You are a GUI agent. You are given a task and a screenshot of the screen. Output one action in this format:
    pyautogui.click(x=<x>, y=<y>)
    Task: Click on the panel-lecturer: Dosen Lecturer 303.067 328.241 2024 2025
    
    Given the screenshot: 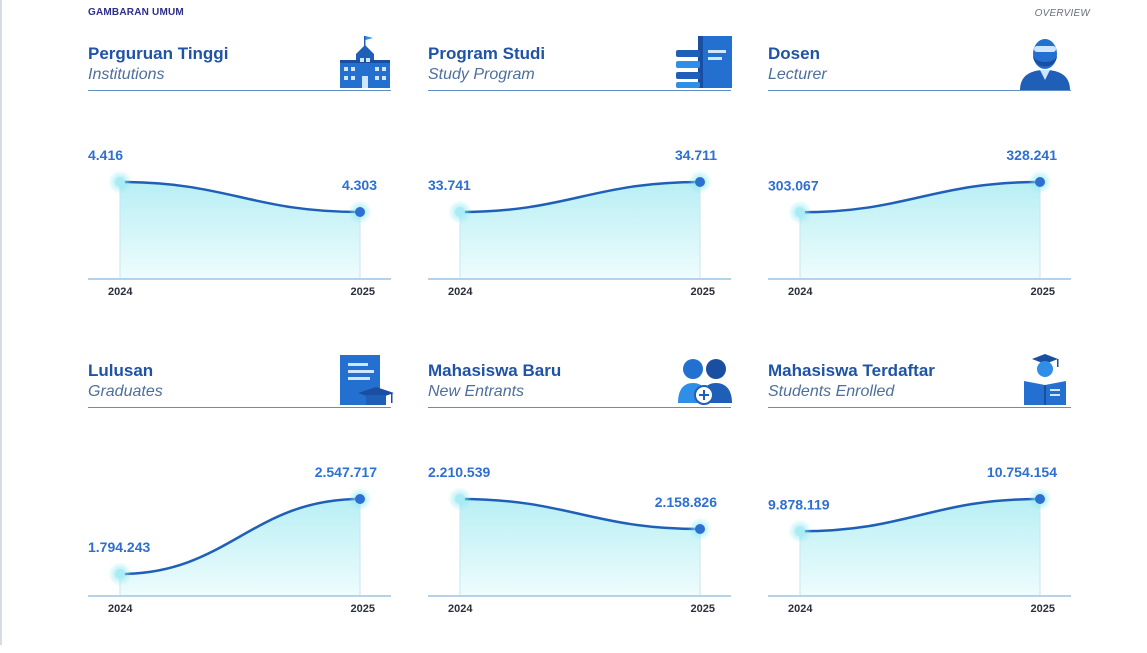 What is the action you would take?
    pyautogui.click(x=921, y=186)
    